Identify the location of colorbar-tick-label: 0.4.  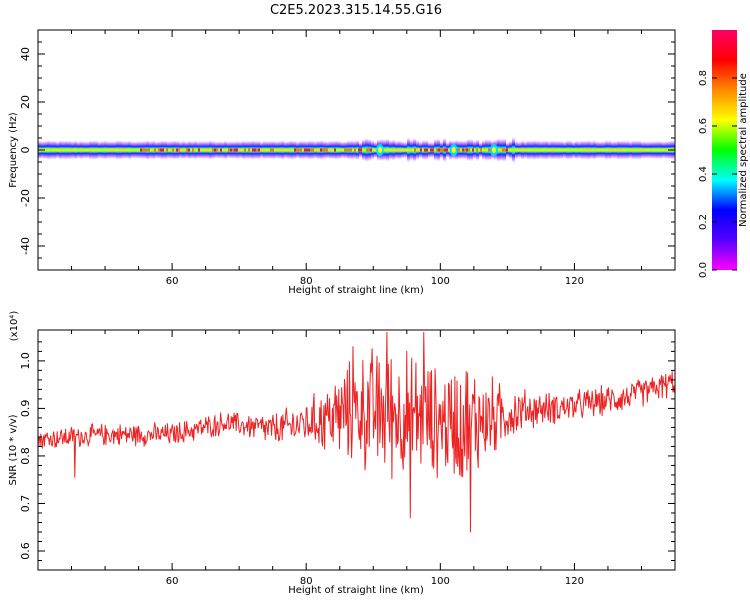
(703, 174).